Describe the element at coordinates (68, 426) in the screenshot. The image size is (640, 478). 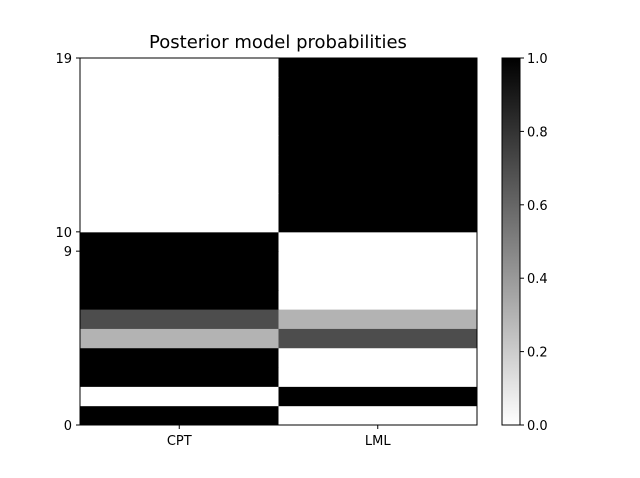
I see `y-tick-label: 0` at that location.